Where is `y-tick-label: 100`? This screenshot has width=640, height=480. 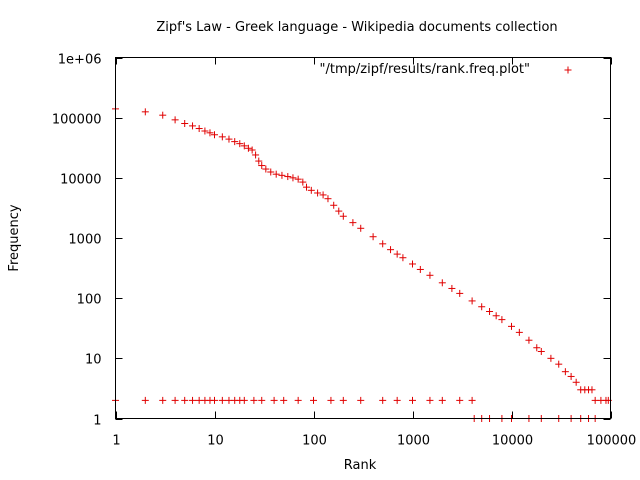 y-tick-label: 100 is located at coordinates (89, 300).